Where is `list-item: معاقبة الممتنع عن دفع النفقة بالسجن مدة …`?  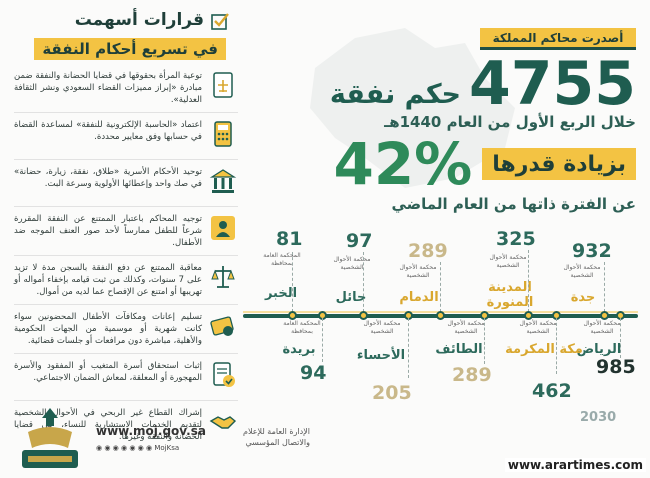 list-item: معاقبة الممتنع عن دفع النفقة بالسجن مدة … is located at coordinates (126, 280).